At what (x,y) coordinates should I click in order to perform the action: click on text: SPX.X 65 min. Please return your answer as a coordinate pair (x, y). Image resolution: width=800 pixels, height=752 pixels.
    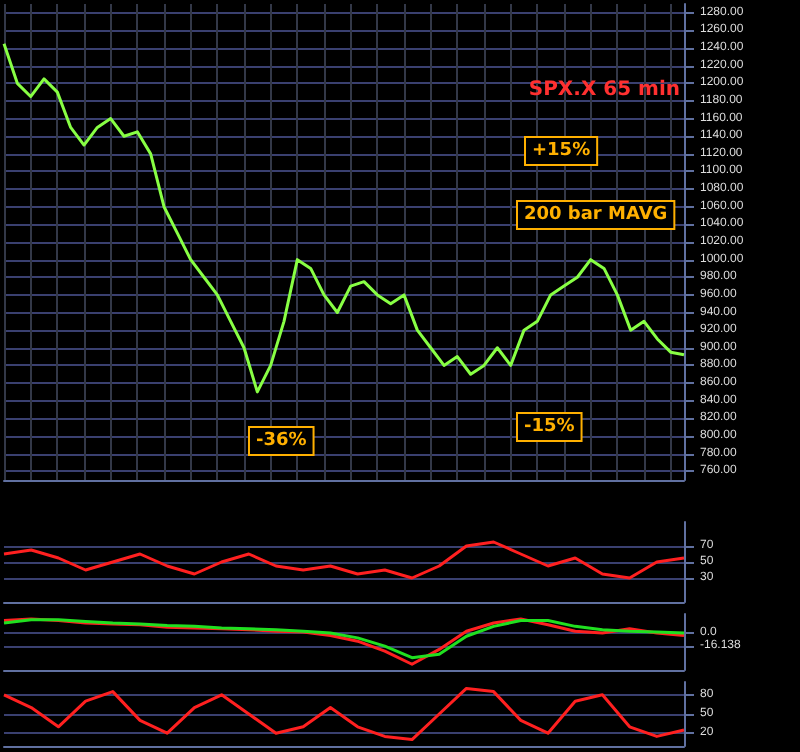
    Looking at the image, I should click on (604, 90).